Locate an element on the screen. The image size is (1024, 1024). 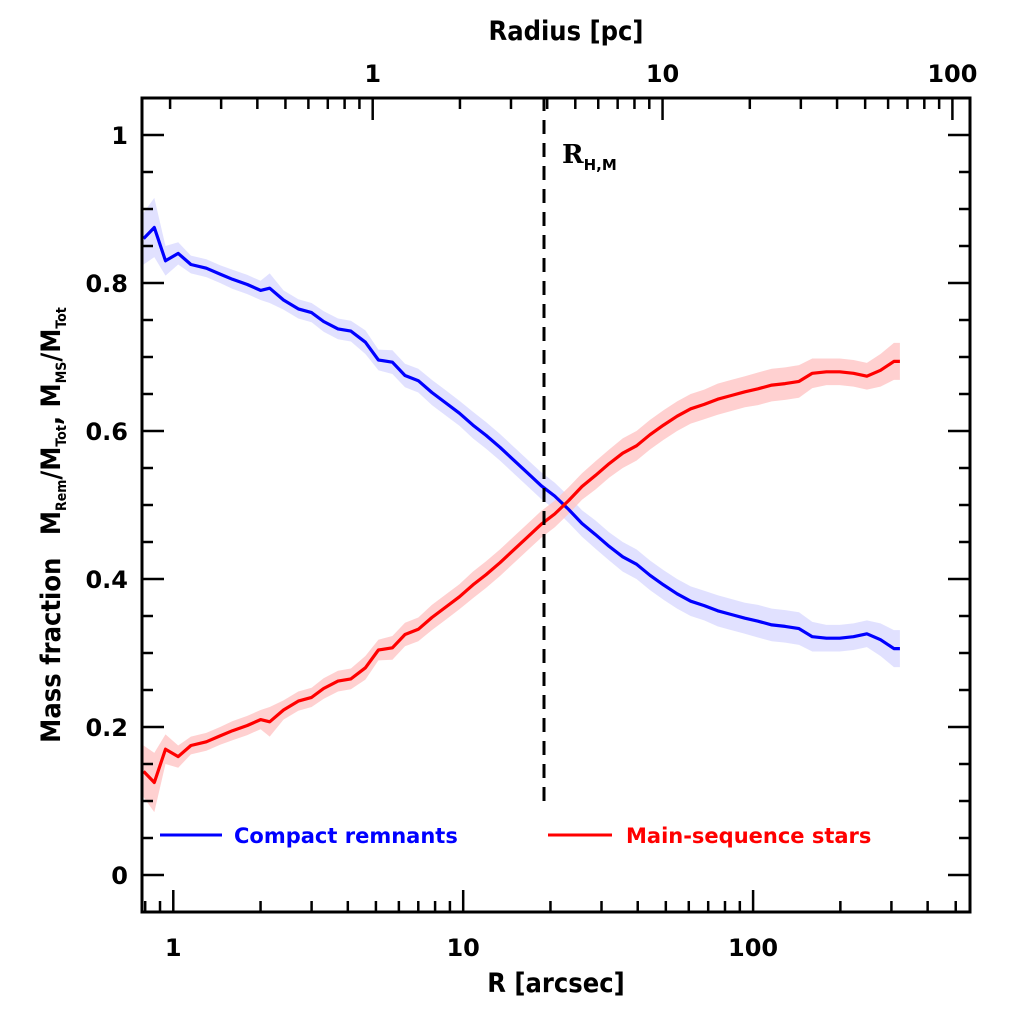
x2-tick-label: 1 is located at coordinates (372, 74).